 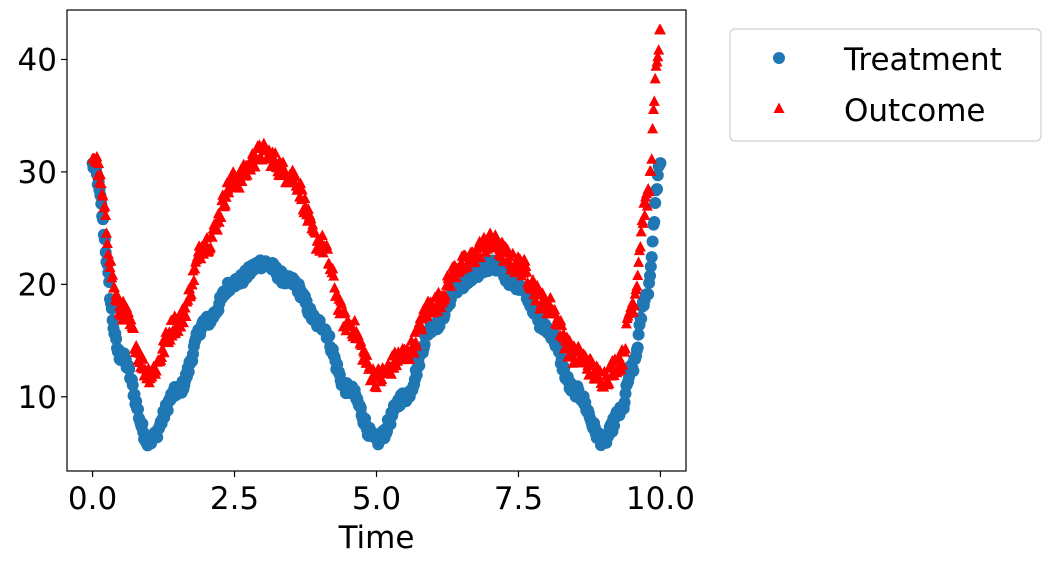 What do you see at coordinates (885, 85) in the screenshot?
I see `legend-box` at bounding box center [885, 85].